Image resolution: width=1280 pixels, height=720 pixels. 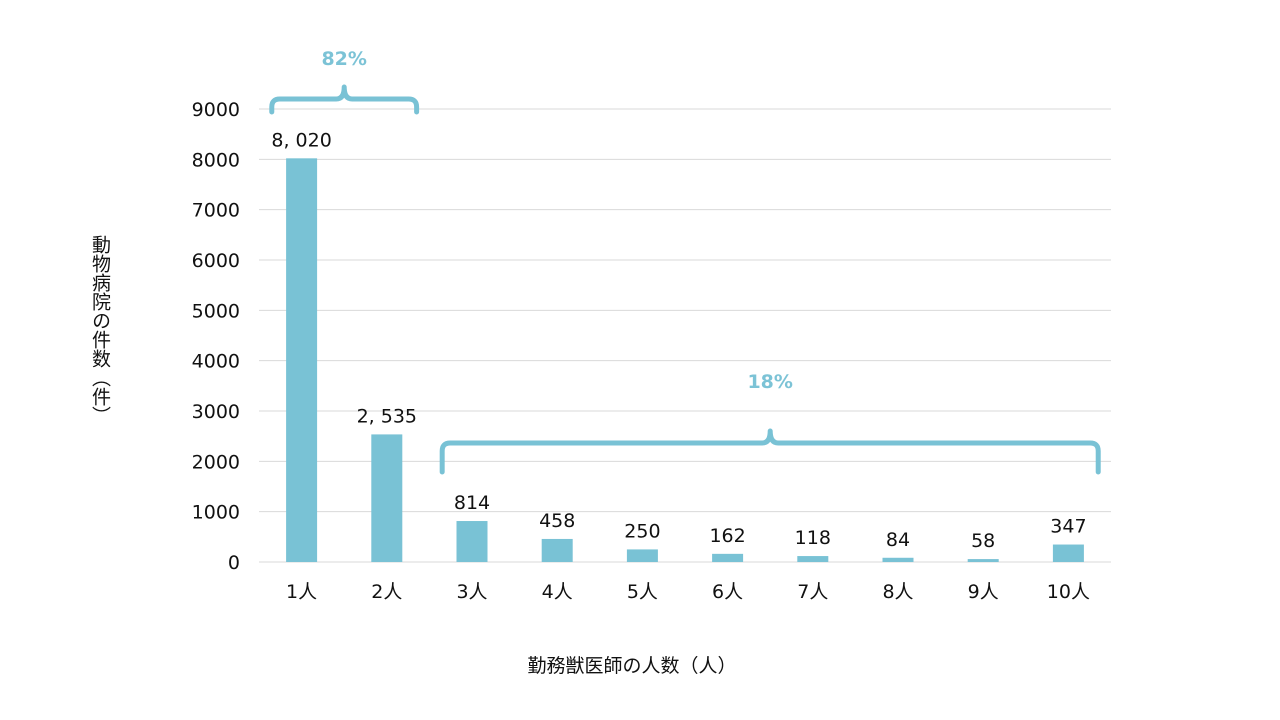 I want to click on y-tick-label: 3000, so click(x=216, y=412).